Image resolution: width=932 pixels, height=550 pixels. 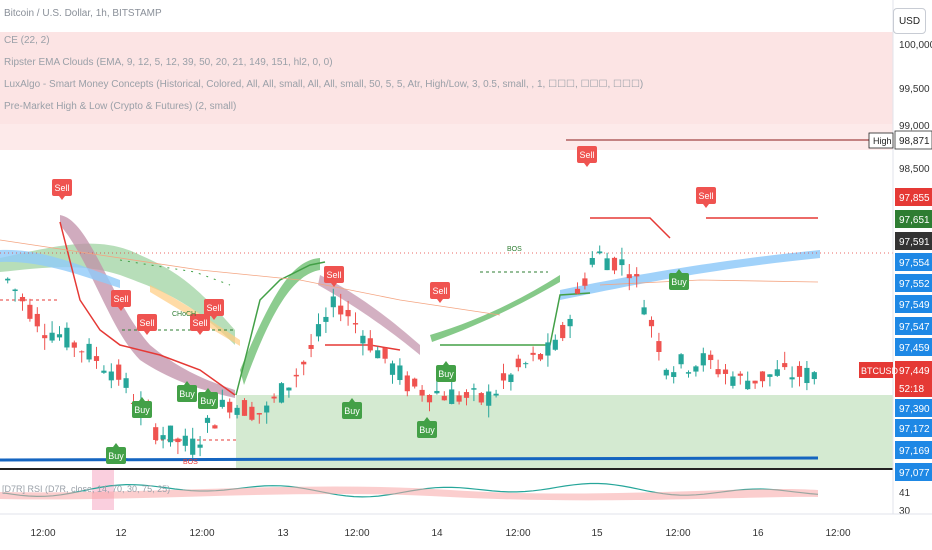 What do you see at coordinates (914, 429) in the screenshot?
I see `price-tag-label: 97,172` at bounding box center [914, 429].